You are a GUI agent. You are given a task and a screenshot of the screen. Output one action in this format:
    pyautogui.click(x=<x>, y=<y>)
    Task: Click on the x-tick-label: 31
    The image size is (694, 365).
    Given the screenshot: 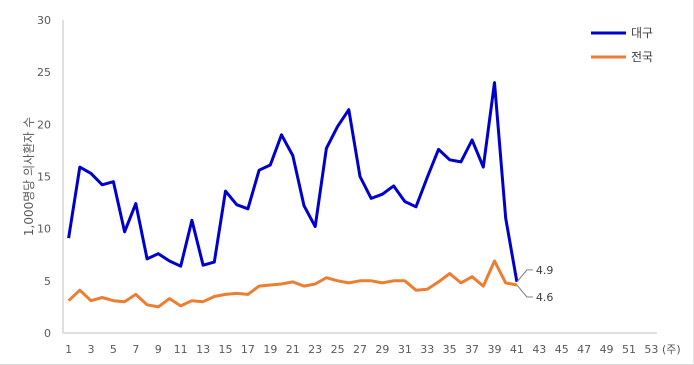 What is the action you would take?
    pyautogui.click(x=405, y=349)
    